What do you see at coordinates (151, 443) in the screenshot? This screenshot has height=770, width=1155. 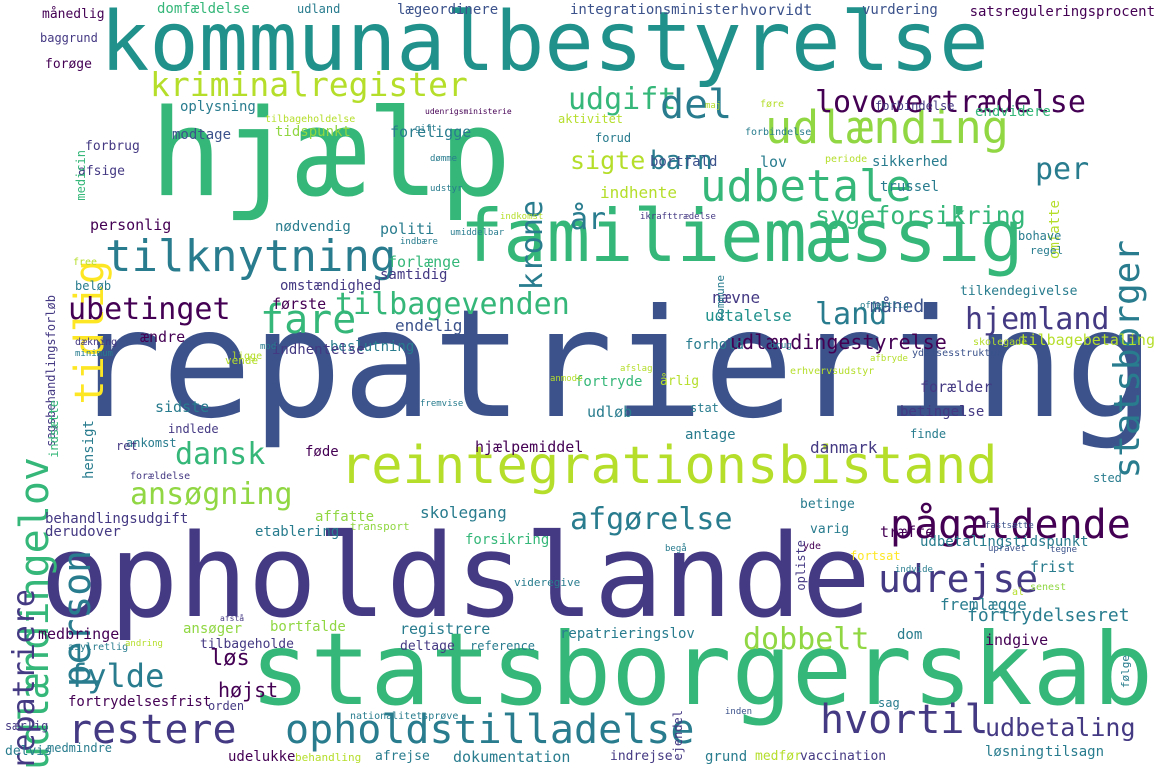 I see `word: ankomst` at bounding box center [151, 443].